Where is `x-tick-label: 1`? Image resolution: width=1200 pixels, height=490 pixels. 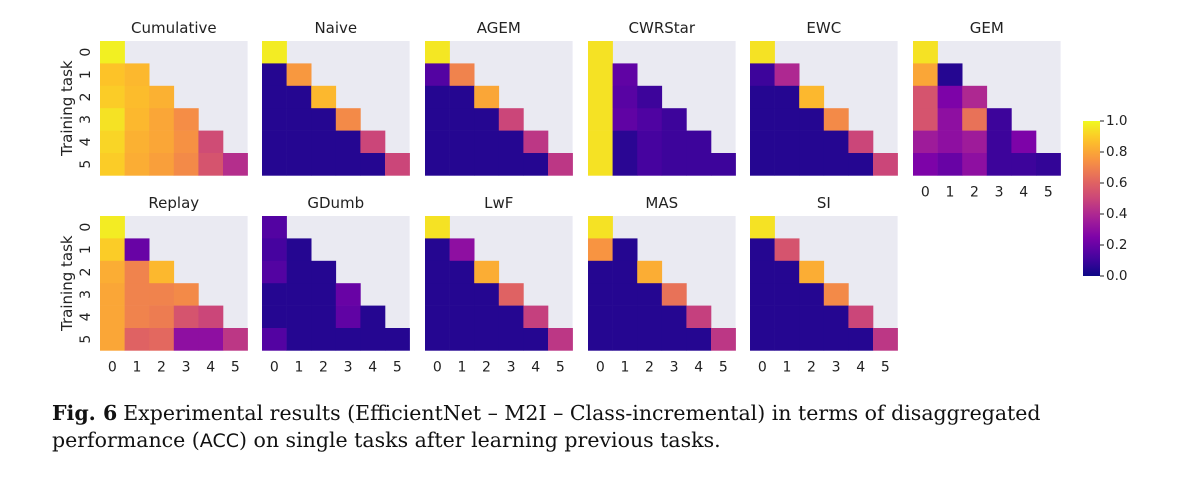 x-tick-label: 1 is located at coordinates (624, 367).